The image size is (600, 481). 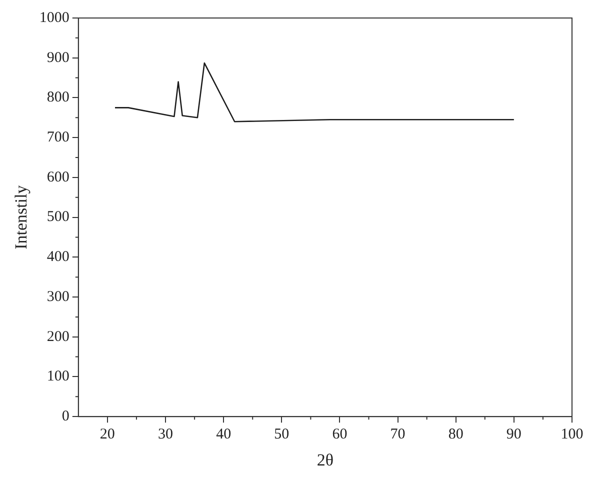 What do you see at coordinates (572, 434) in the screenshot?
I see `x-tick-label: 100` at bounding box center [572, 434].